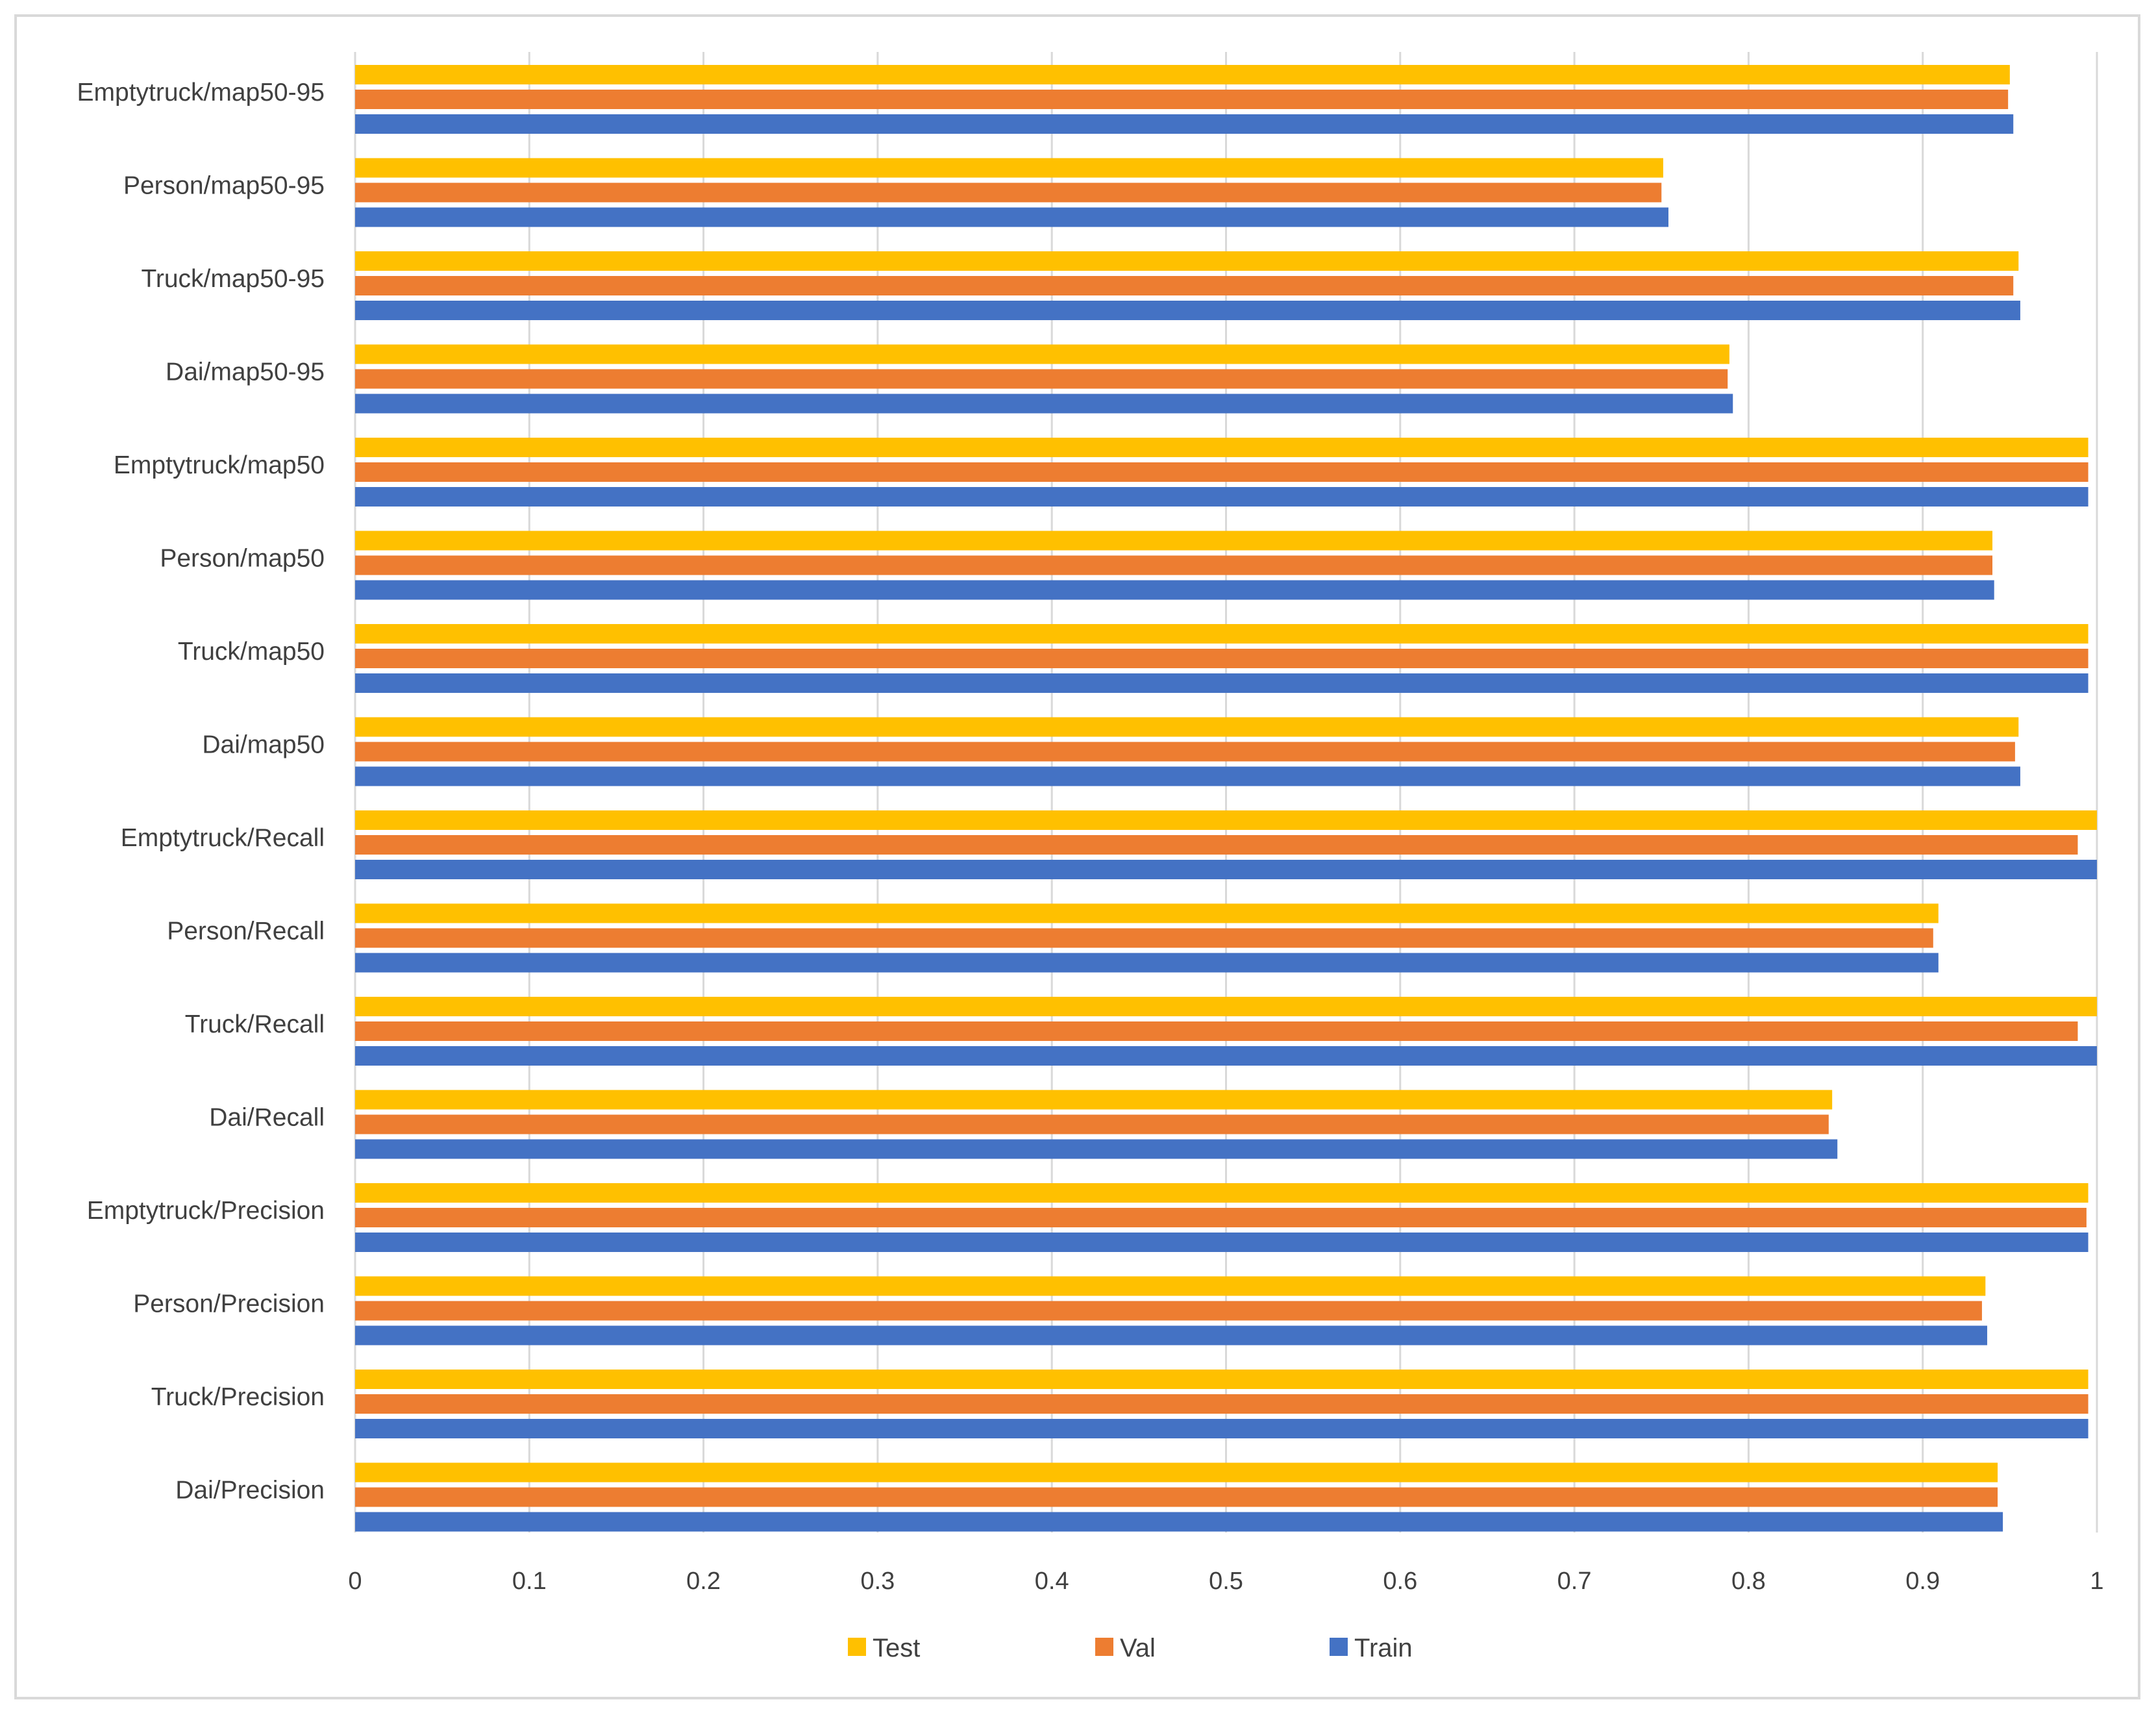 Image resolution: width=2156 pixels, height=1715 pixels. Describe the element at coordinates (877, 1581) in the screenshot. I see `x-tick-label: 0.3` at that location.